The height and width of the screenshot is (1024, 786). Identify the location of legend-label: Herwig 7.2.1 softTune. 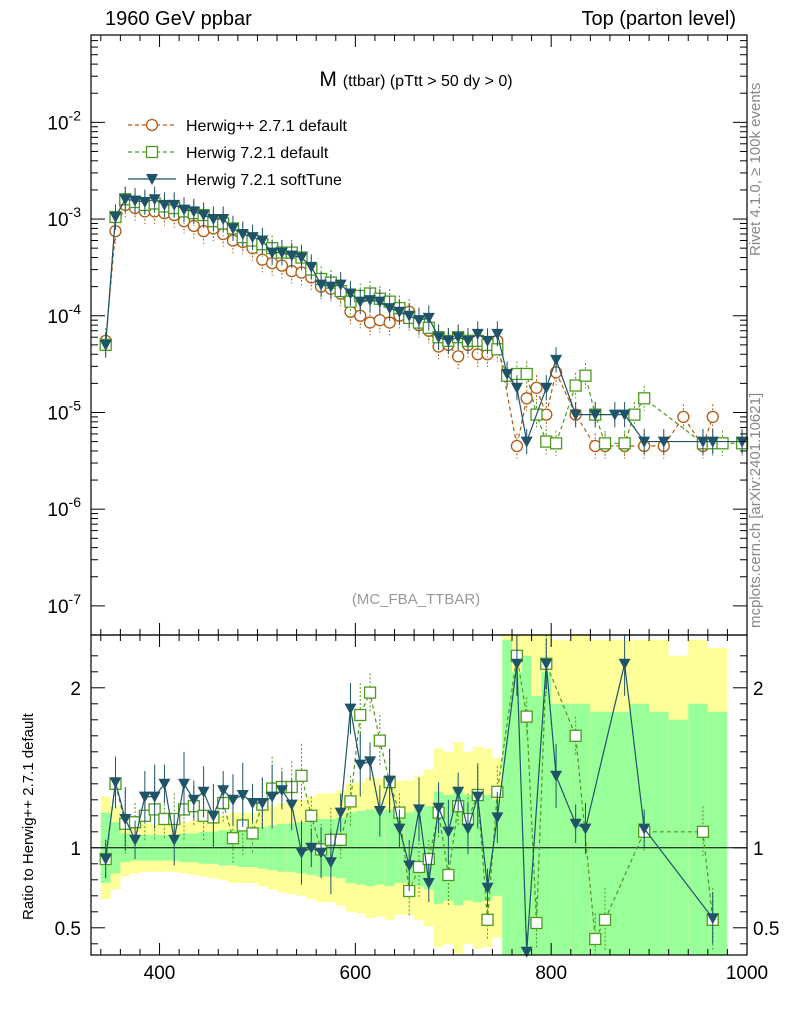
(264, 180).